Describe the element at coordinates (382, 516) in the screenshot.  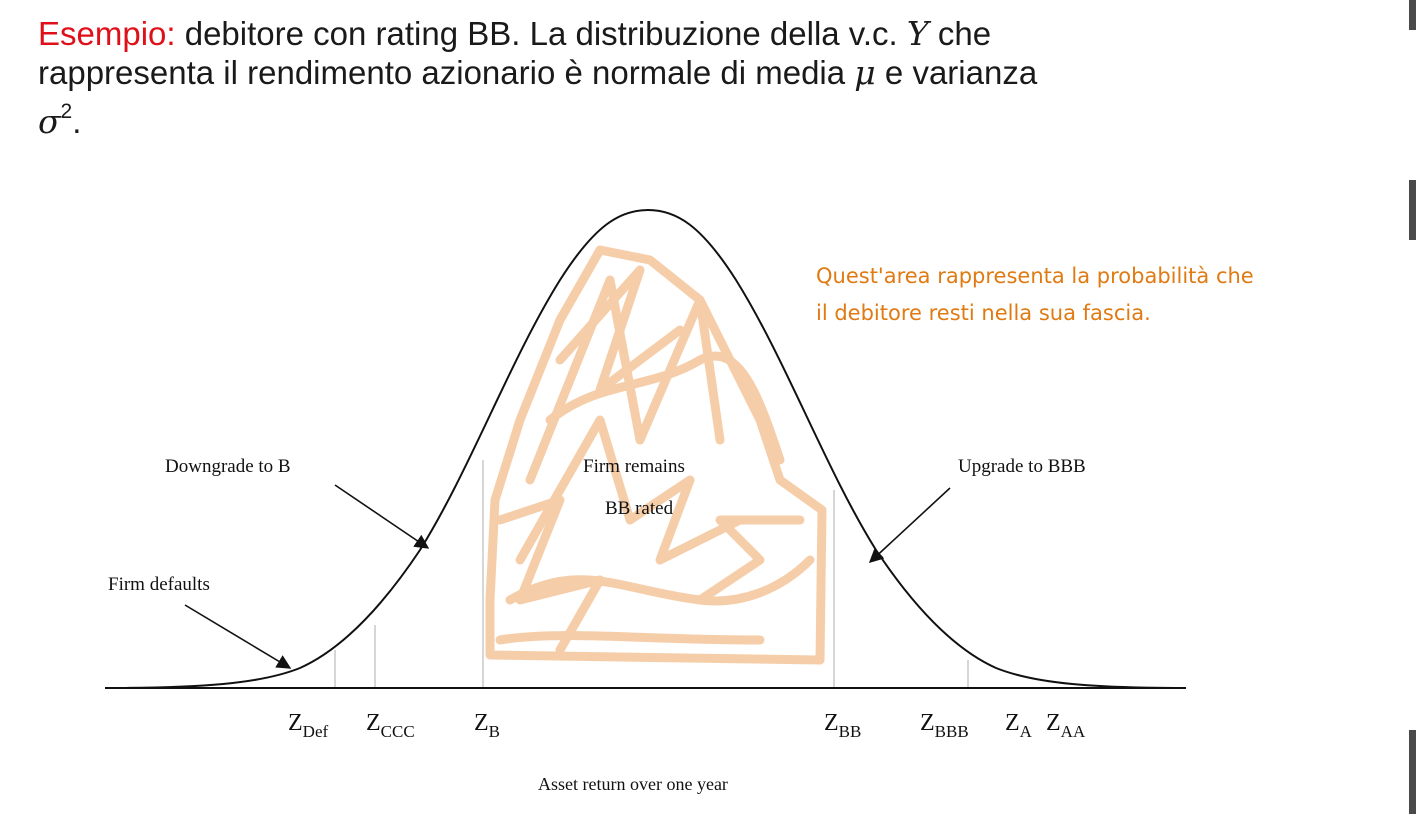
I see `arrow-downgrade` at that location.